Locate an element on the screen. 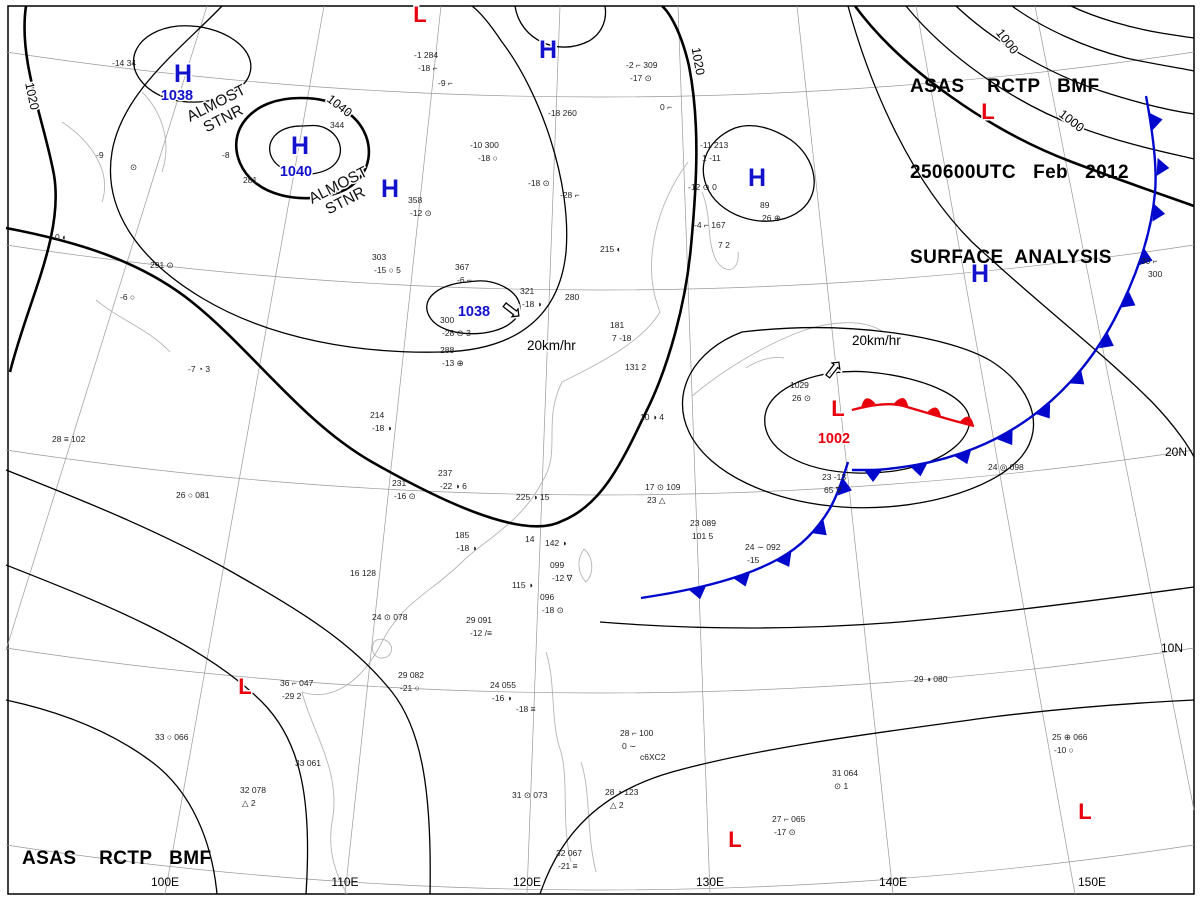  station-plot: 291 ⊙ is located at coordinates (162, 265).